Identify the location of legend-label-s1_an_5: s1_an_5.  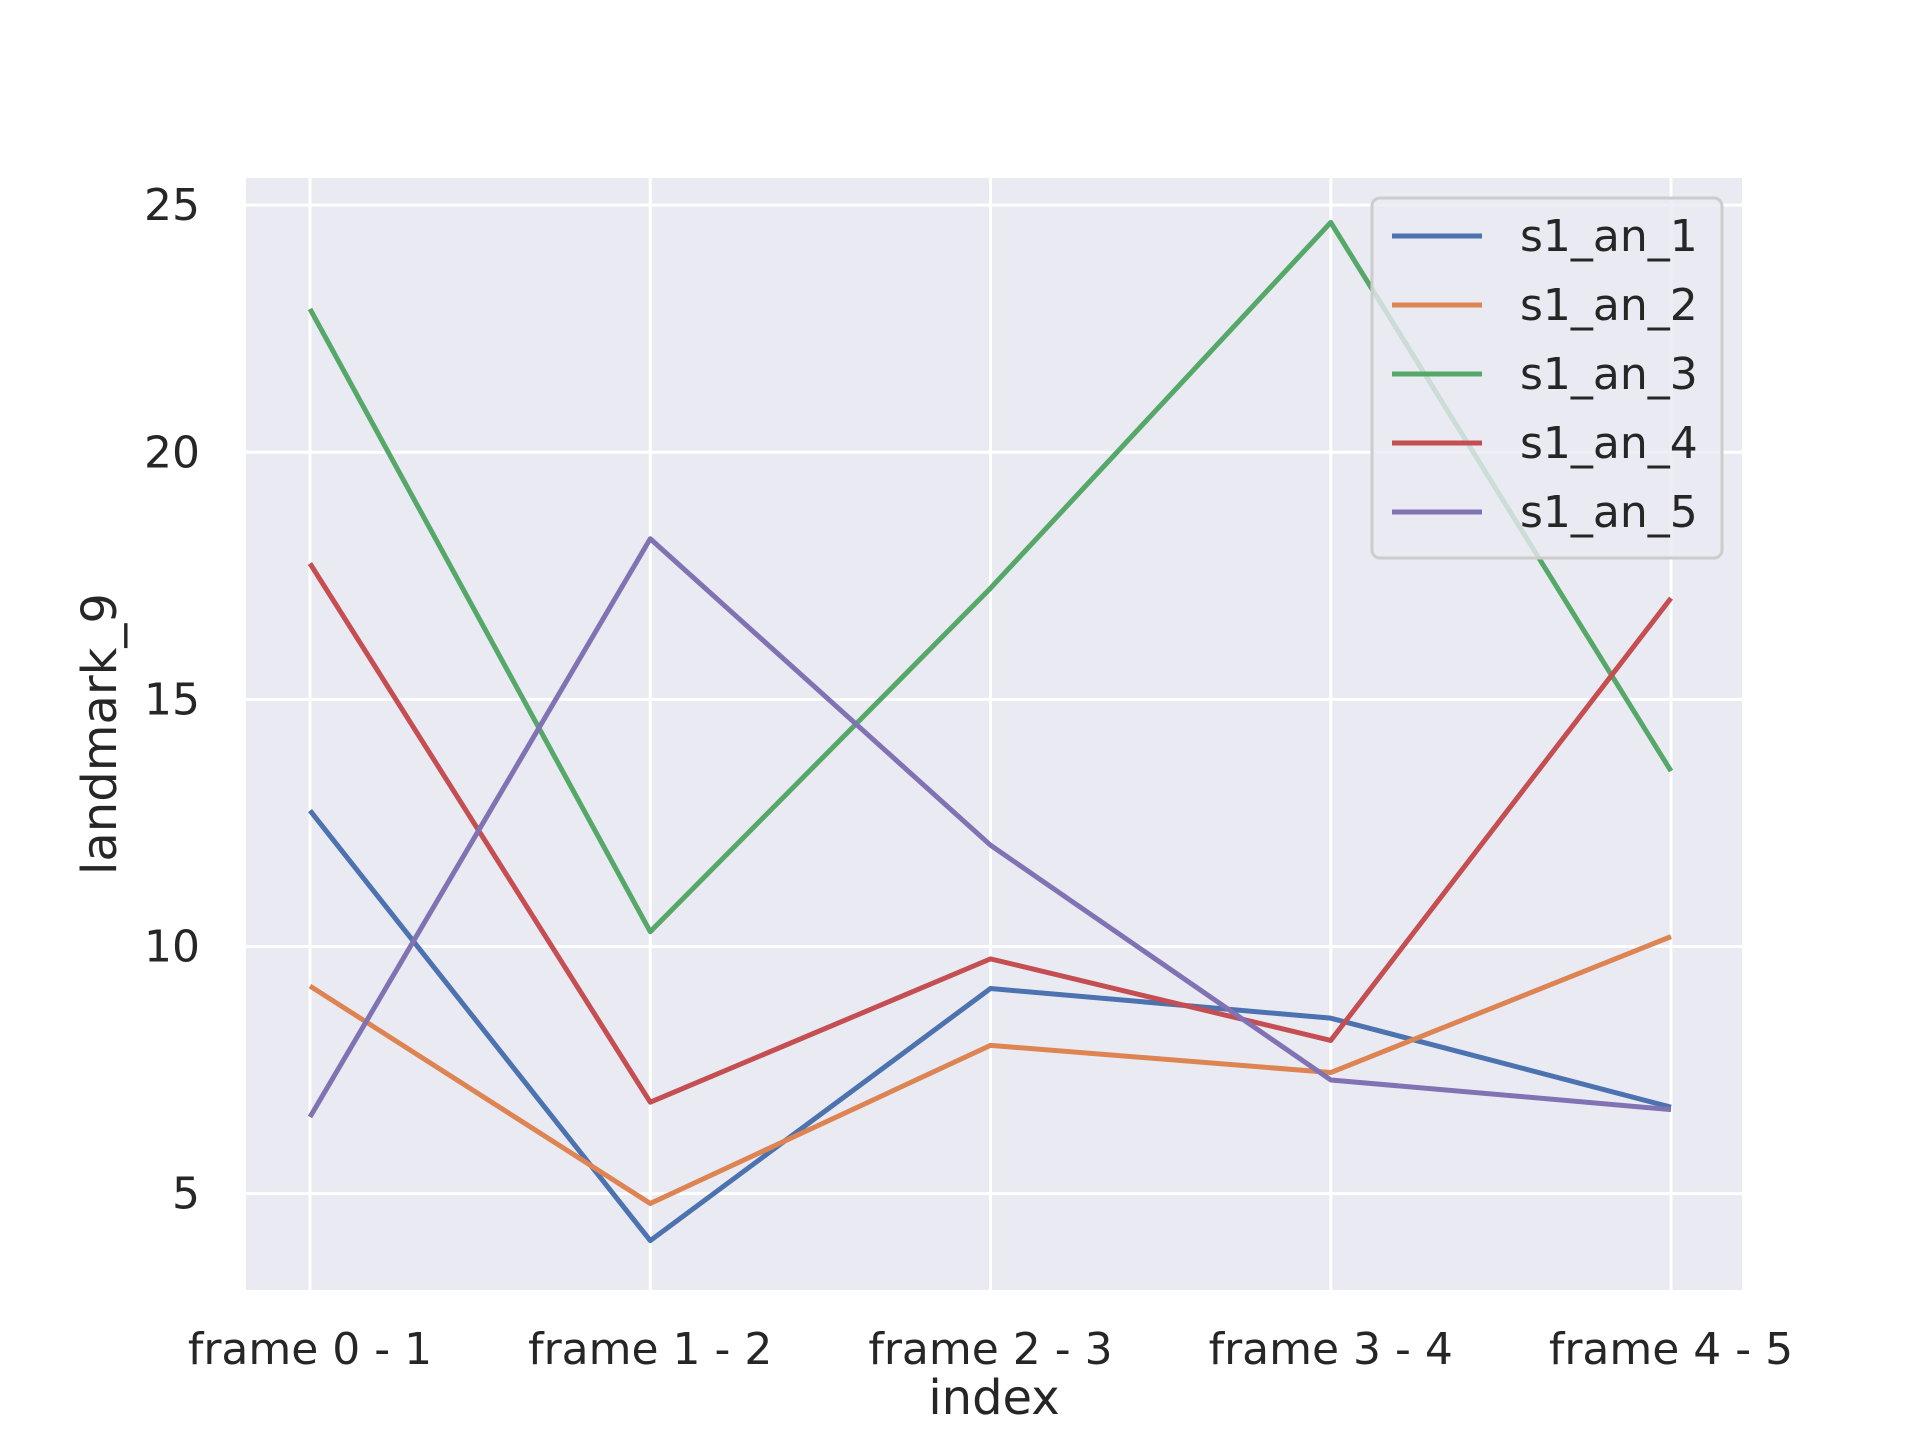
(1609, 512).